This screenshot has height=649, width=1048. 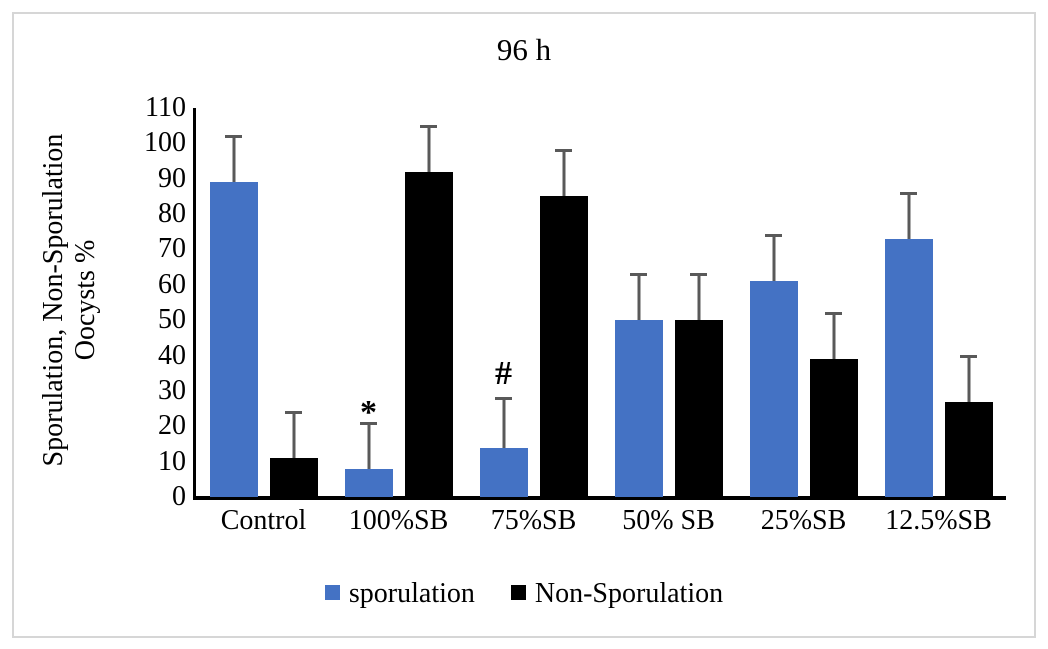 I want to click on chart-title: 96 h, so click(x=524, y=49).